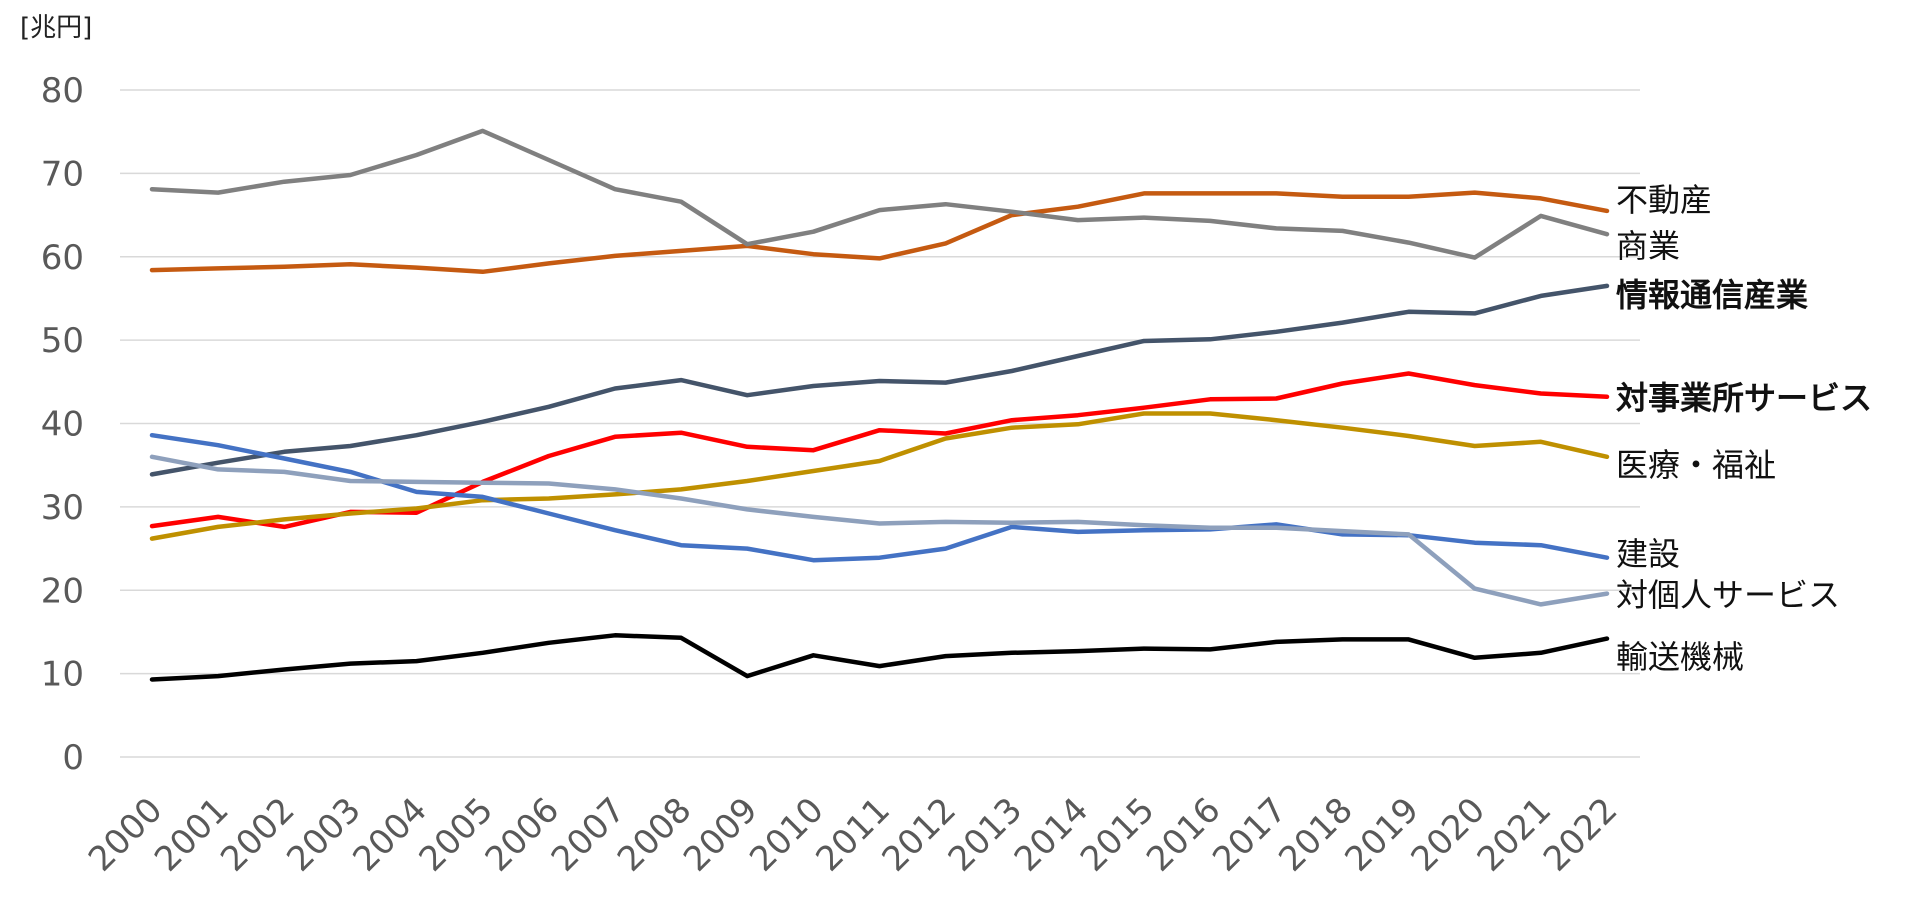  Describe the element at coordinates (919, 834) in the screenshot. I see `x-tick-label: 2012` at that location.